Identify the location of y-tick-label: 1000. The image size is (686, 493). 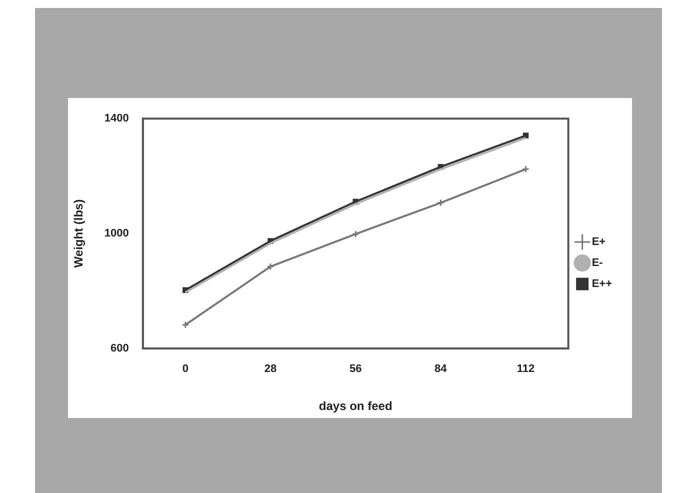
(116, 234).